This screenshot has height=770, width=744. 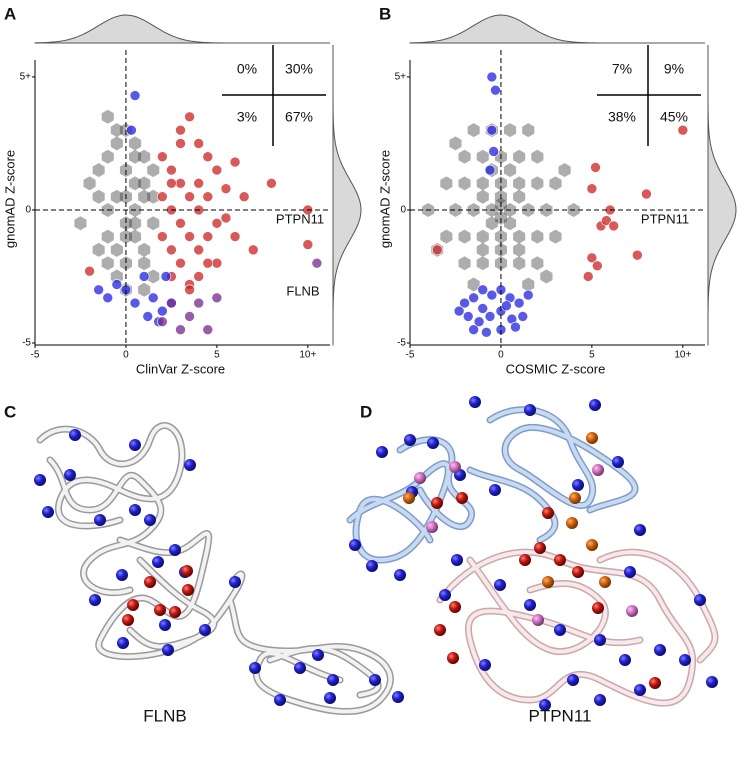 I want to click on quadrant-label: 67%, so click(x=299, y=117).